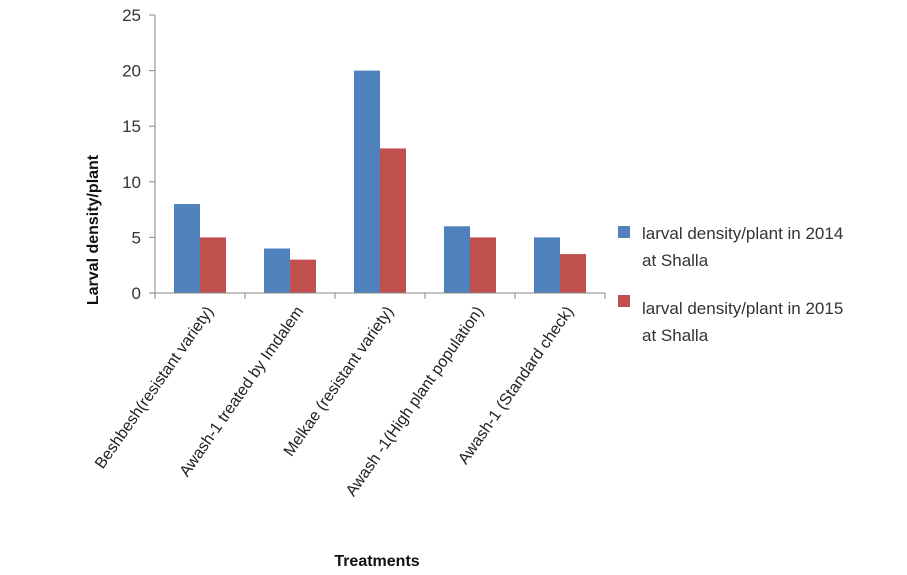 Image resolution: width=907 pixels, height=575 pixels. I want to click on y-tick-label: 15, so click(131, 126).